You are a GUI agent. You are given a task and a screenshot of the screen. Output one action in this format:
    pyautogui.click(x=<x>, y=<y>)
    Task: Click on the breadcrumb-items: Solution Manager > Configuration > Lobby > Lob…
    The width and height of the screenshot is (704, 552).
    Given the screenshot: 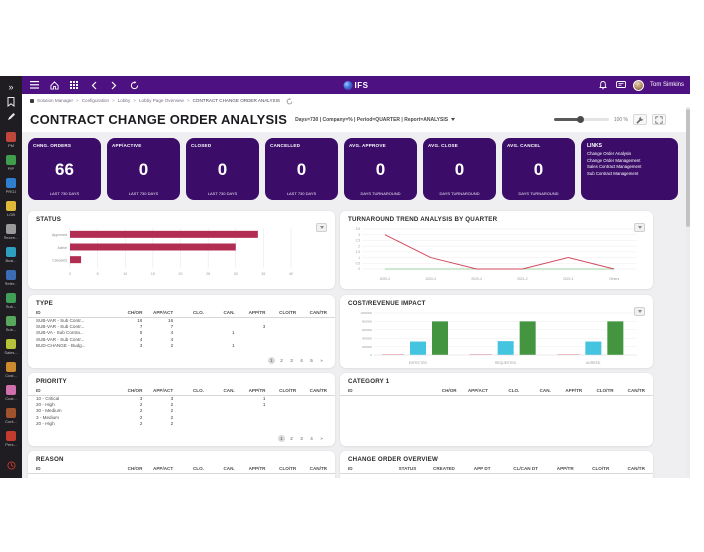 What is the action you would take?
    pyautogui.click(x=158, y=100)
    